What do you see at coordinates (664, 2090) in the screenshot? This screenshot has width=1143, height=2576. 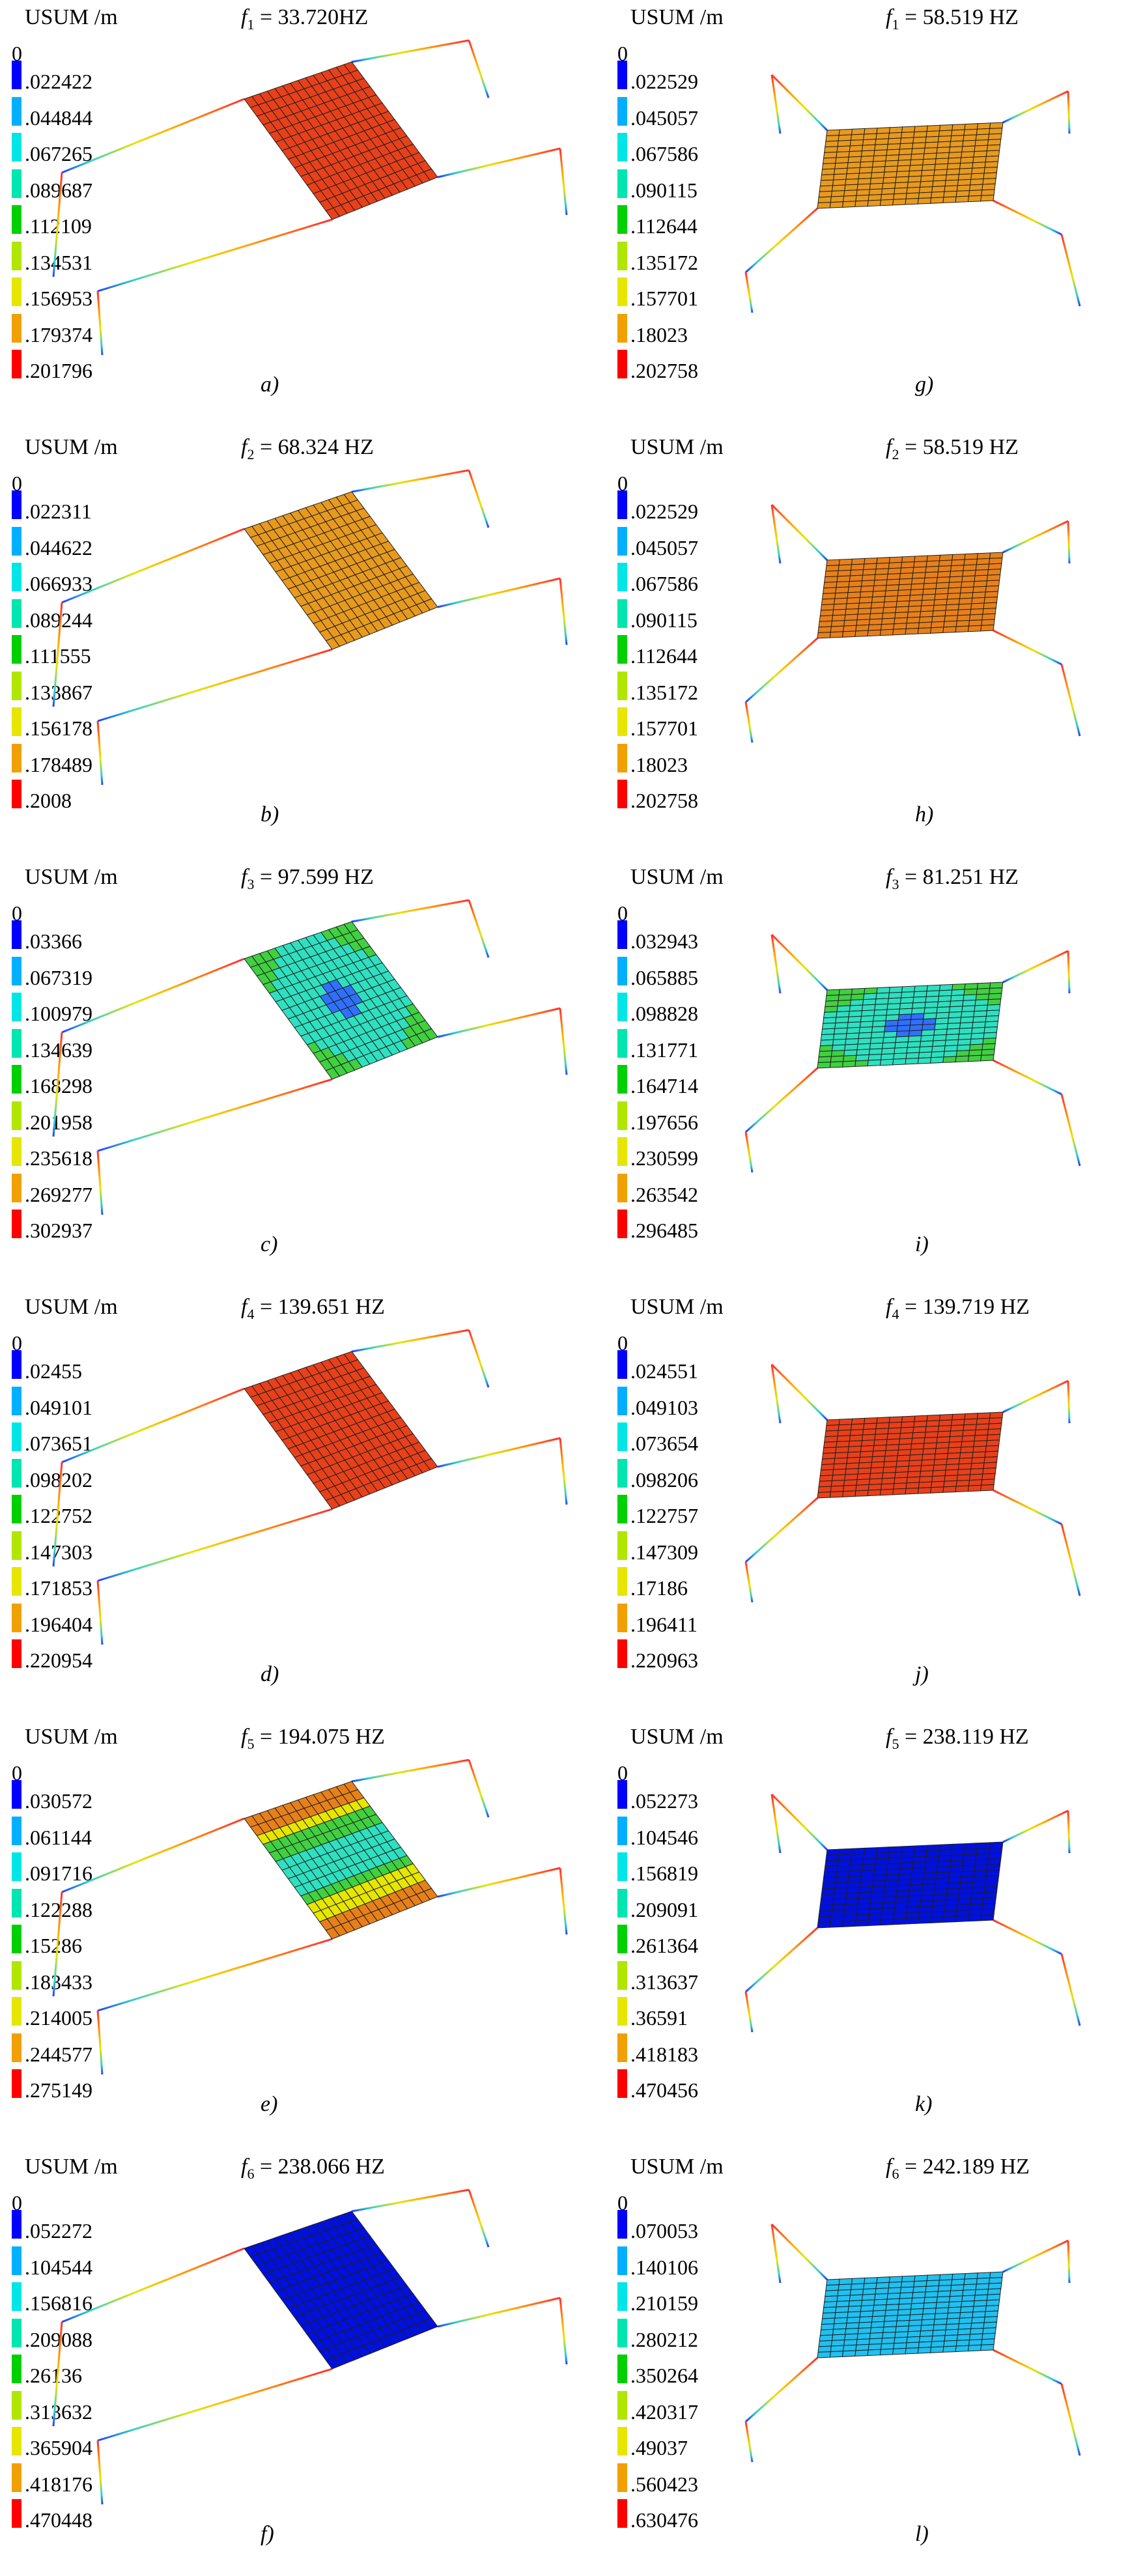 I see `legend-value: .470456` at bounding box center [664, 2090].